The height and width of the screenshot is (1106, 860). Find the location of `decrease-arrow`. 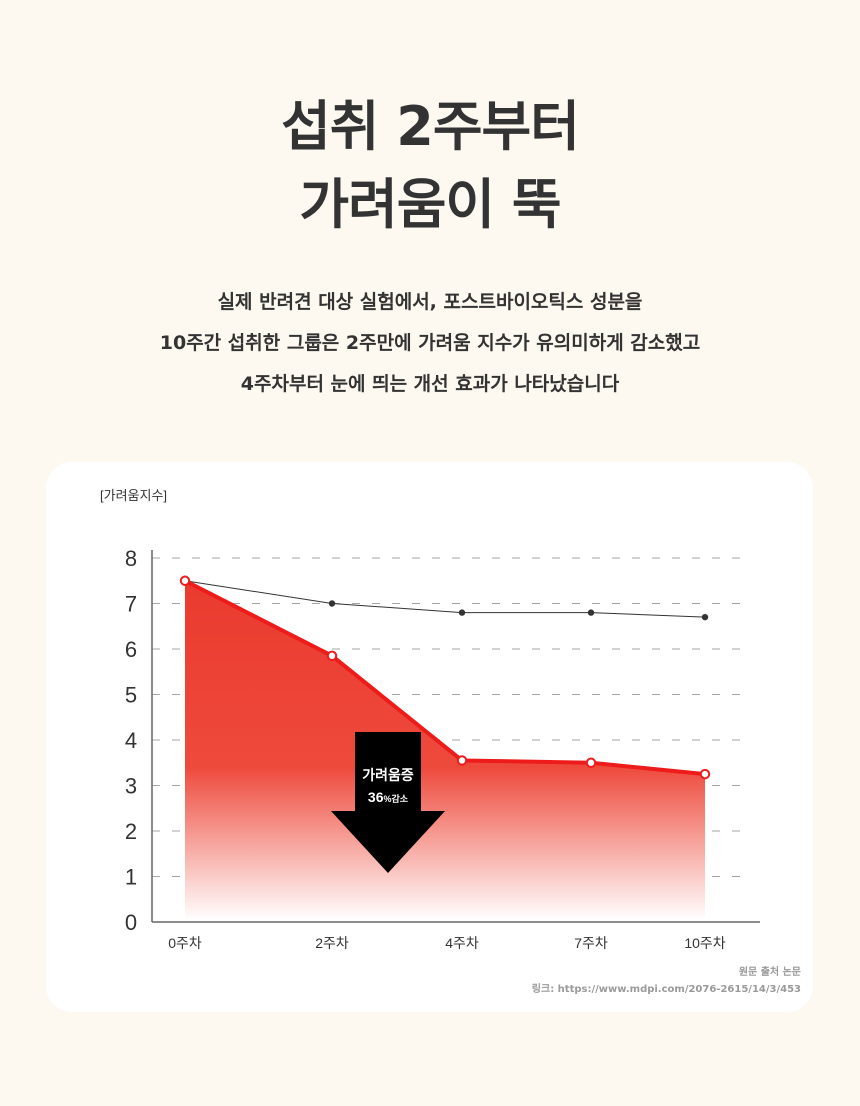

decrease-arrow is located at coordinates (388, 802).